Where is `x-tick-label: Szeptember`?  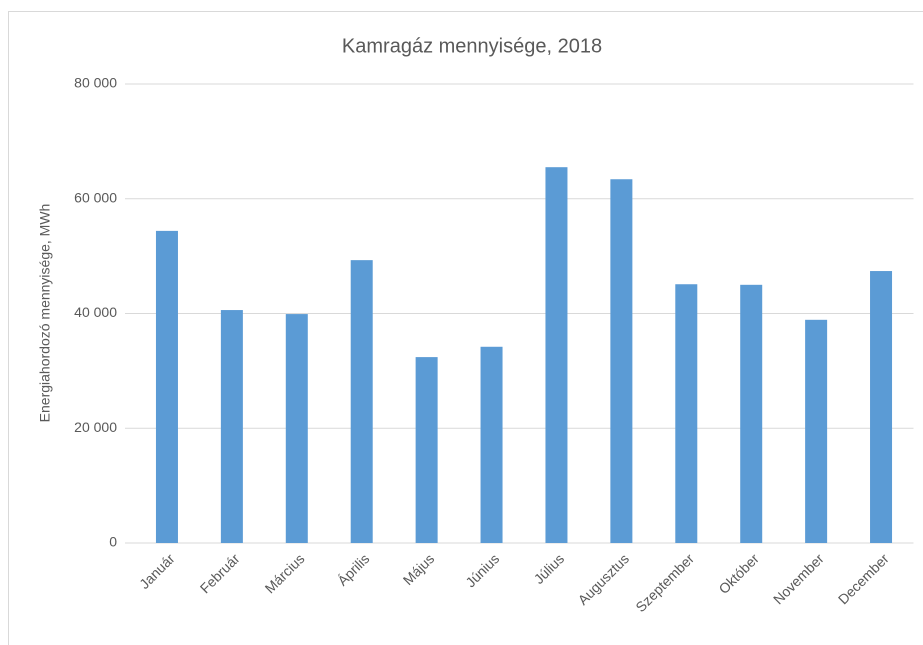
x-tick-label: Szeptember is located at coordinates (664, 582).